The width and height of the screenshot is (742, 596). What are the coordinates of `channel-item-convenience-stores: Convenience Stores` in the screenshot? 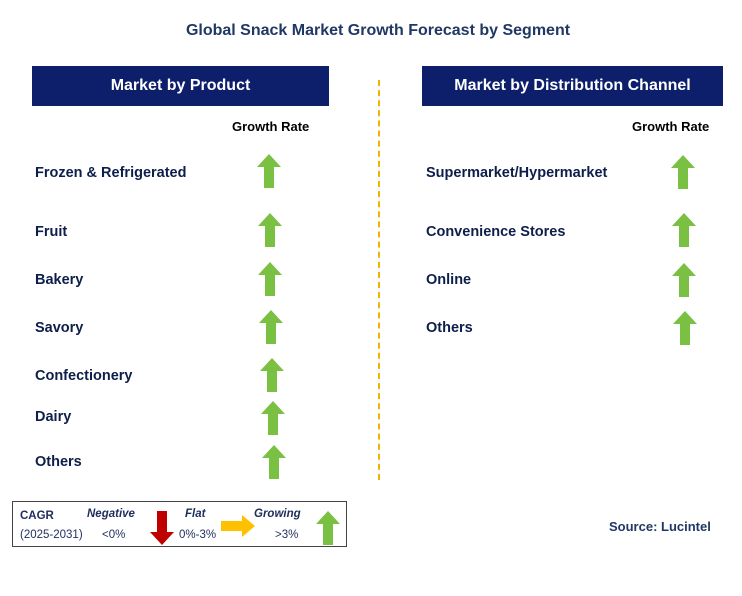 It's located at (496, 232).